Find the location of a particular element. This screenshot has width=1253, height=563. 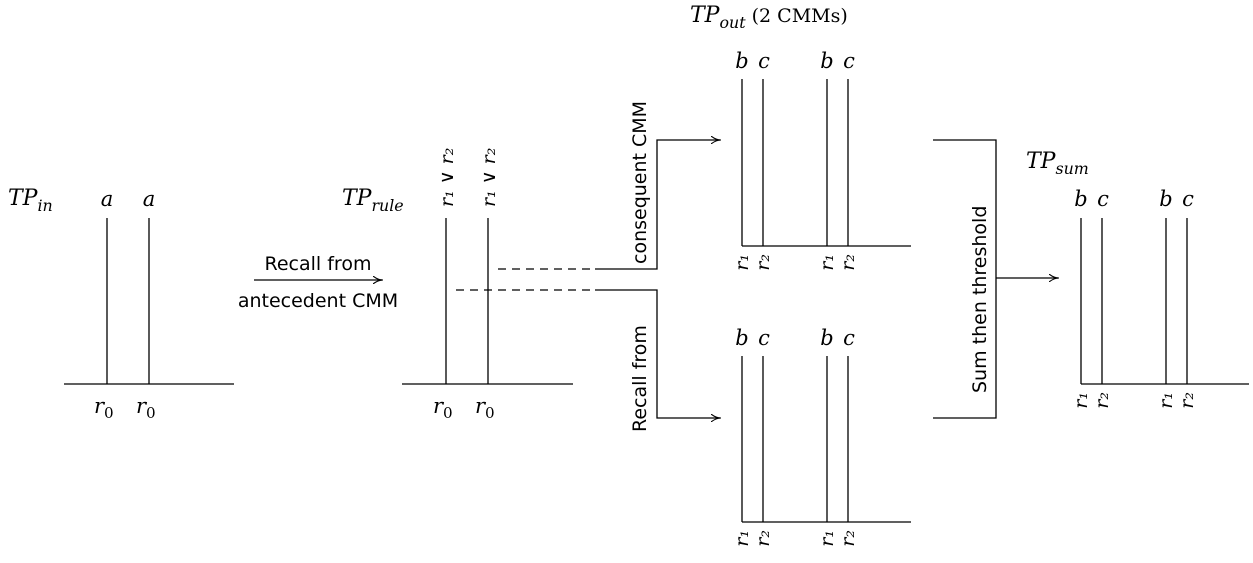

tp-sum-top-label-1: c is located at coordinates (1103, 199).